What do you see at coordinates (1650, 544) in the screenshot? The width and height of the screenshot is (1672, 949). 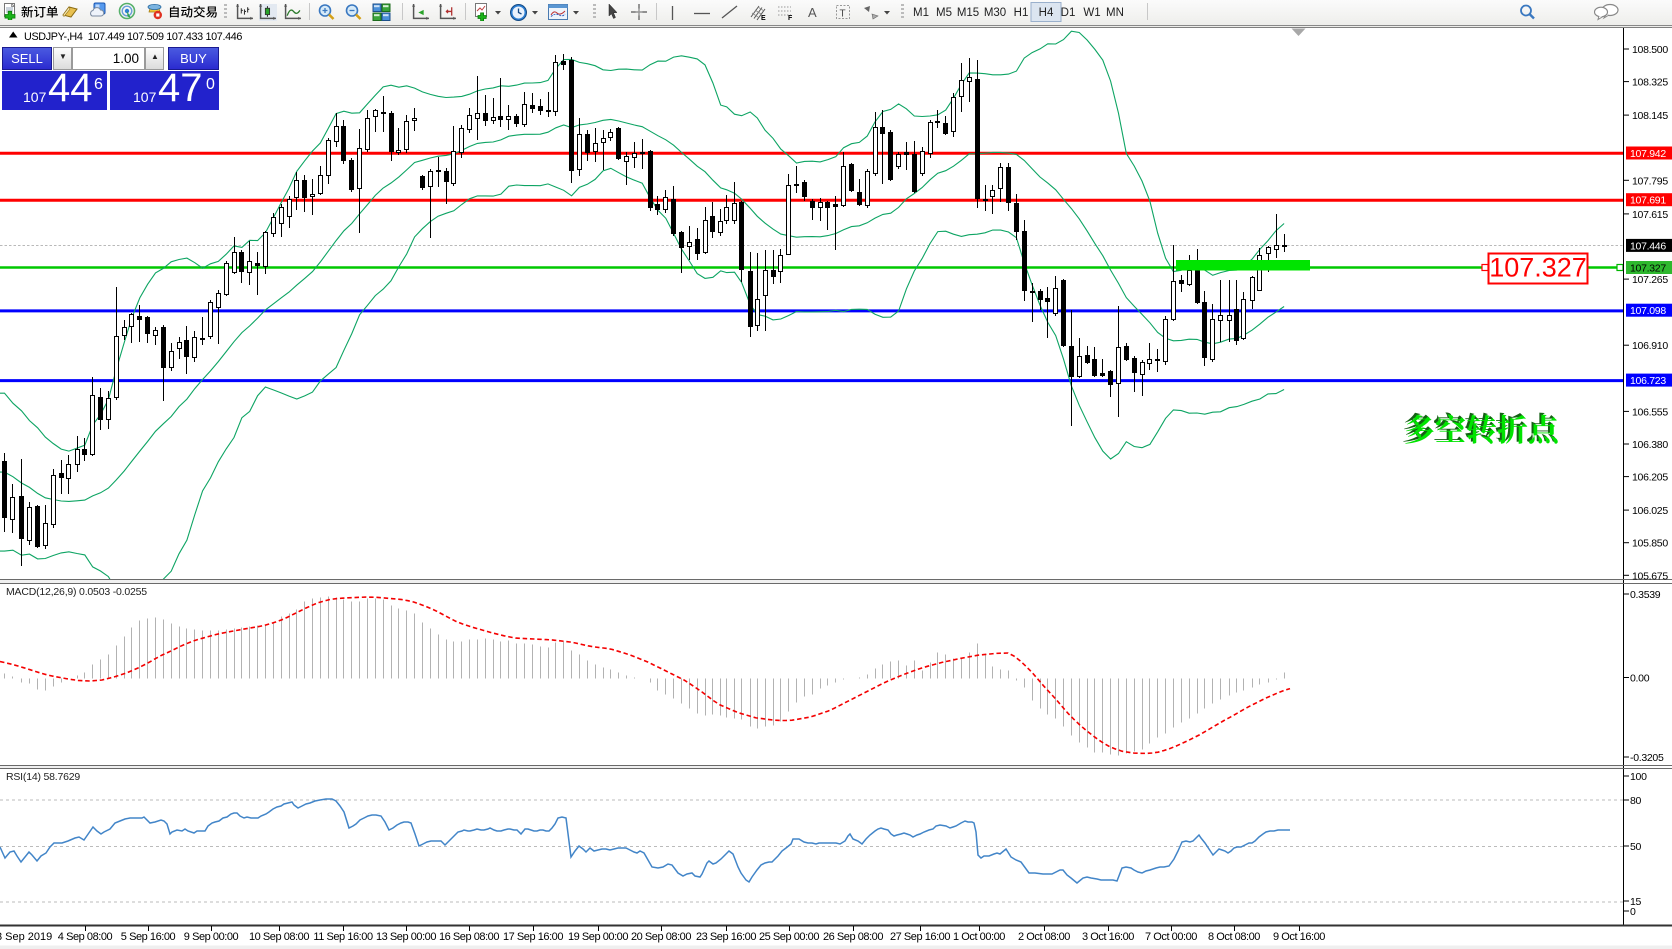 I see `svg-text: 105.850` at bounding box center [1650, 544].